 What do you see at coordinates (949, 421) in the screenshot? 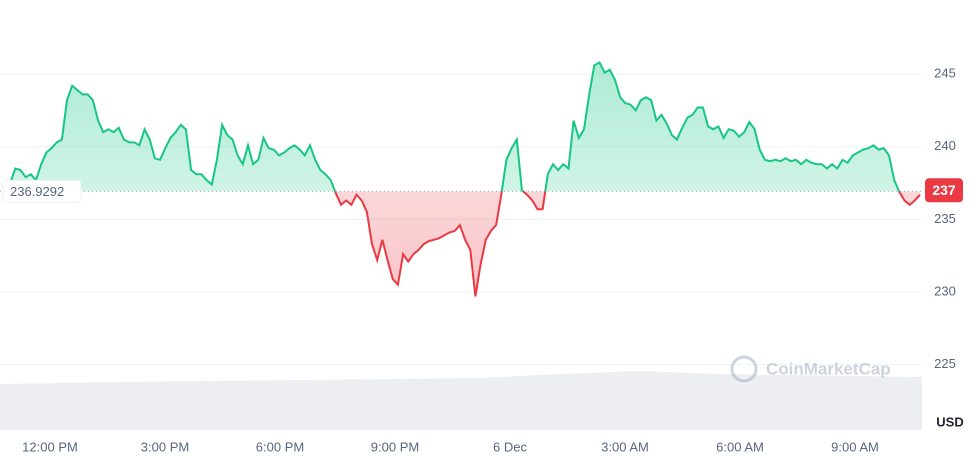
I see `currency-label: USD` at bounding box center [949, 421].